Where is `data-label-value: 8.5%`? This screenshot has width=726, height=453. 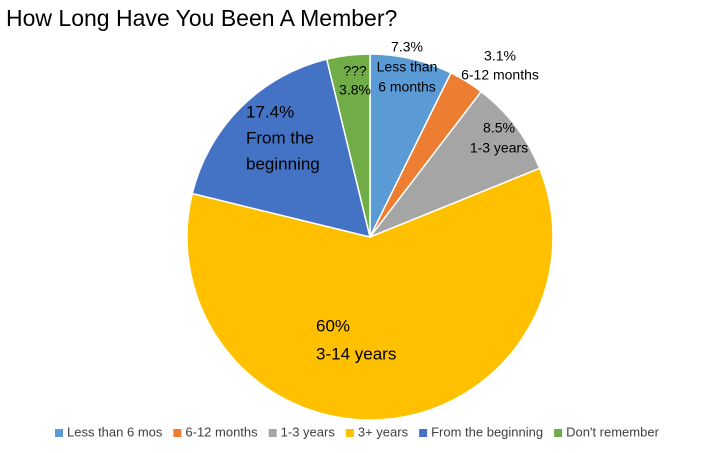
data-label-value: 8.5% is located at coordinates (499, 128).